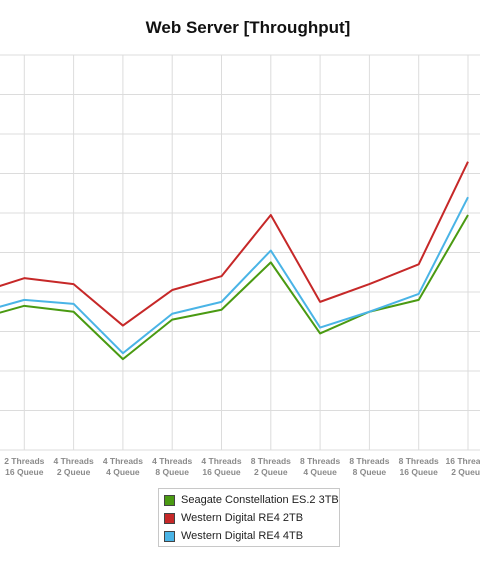 This screenshot has width=480, height=566. What do you see at coordinates (169, 518) in the screenshot?
I see `legend-swatch-wd-re4-2tb` at bounding box center [169, 518].